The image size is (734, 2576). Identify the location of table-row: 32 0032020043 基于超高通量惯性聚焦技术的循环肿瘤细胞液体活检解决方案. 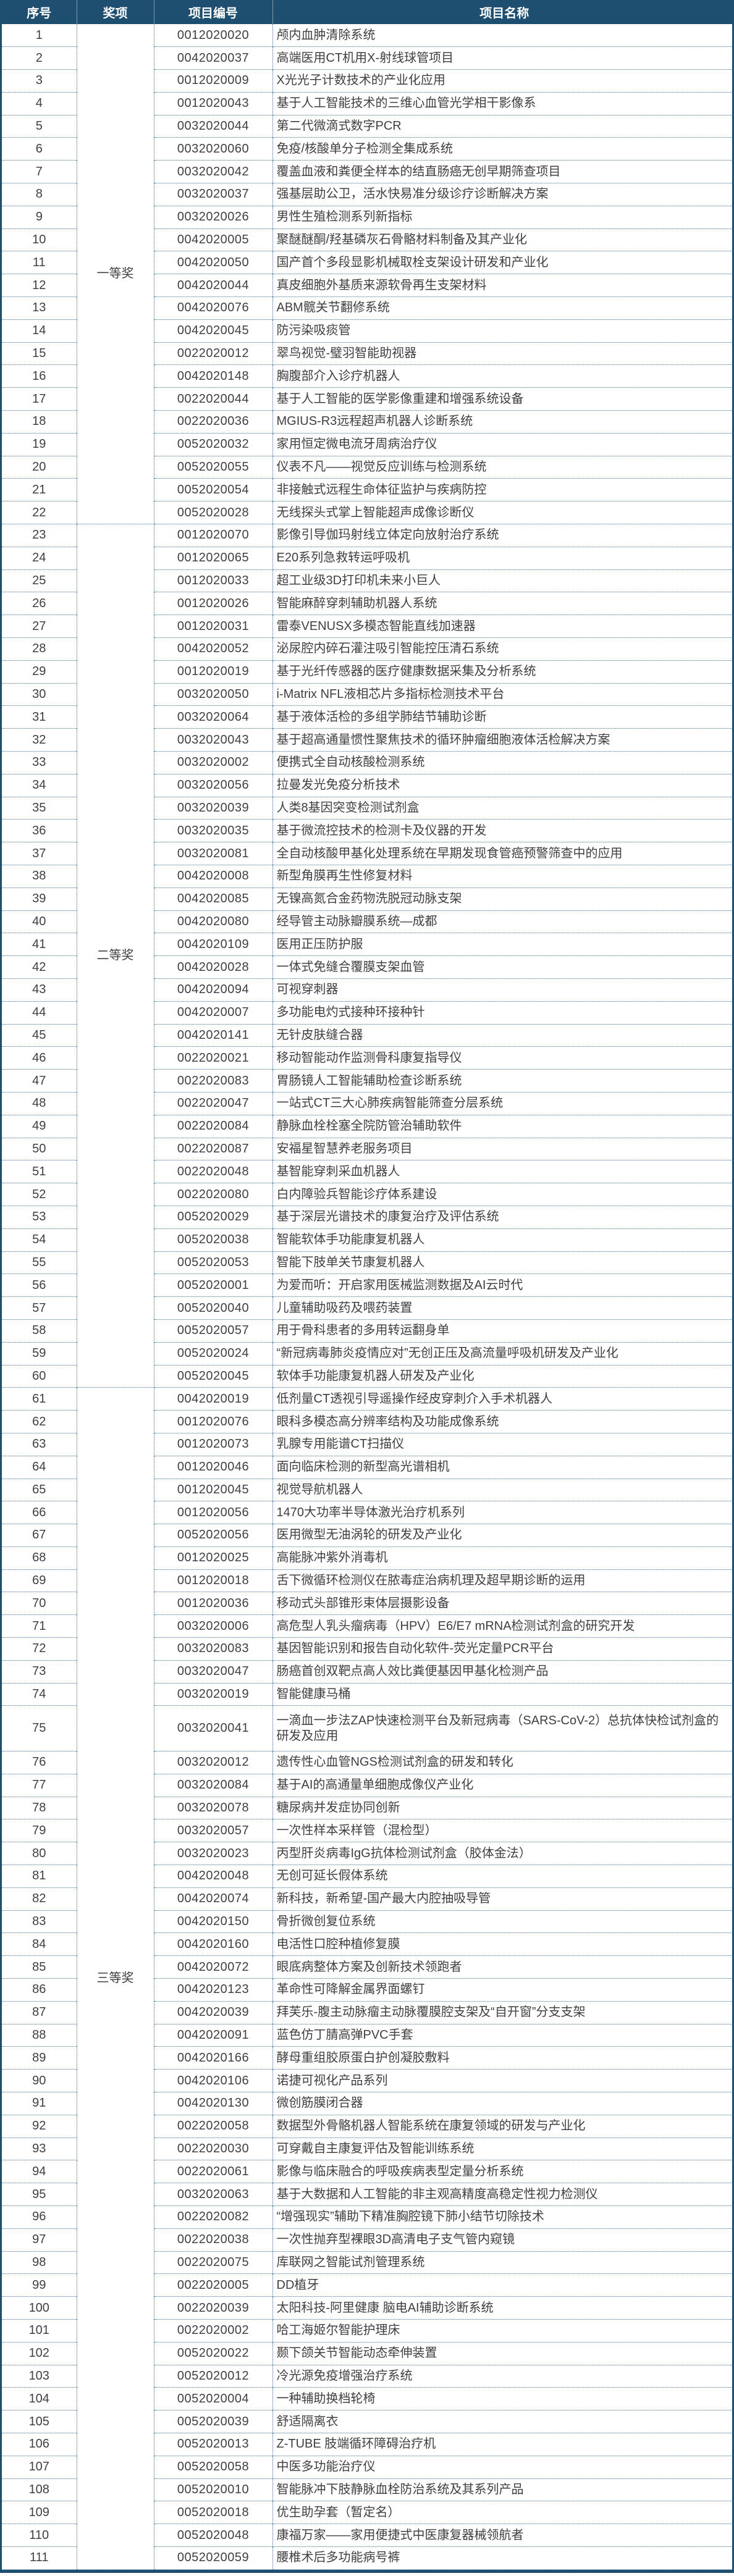
(368, 740).